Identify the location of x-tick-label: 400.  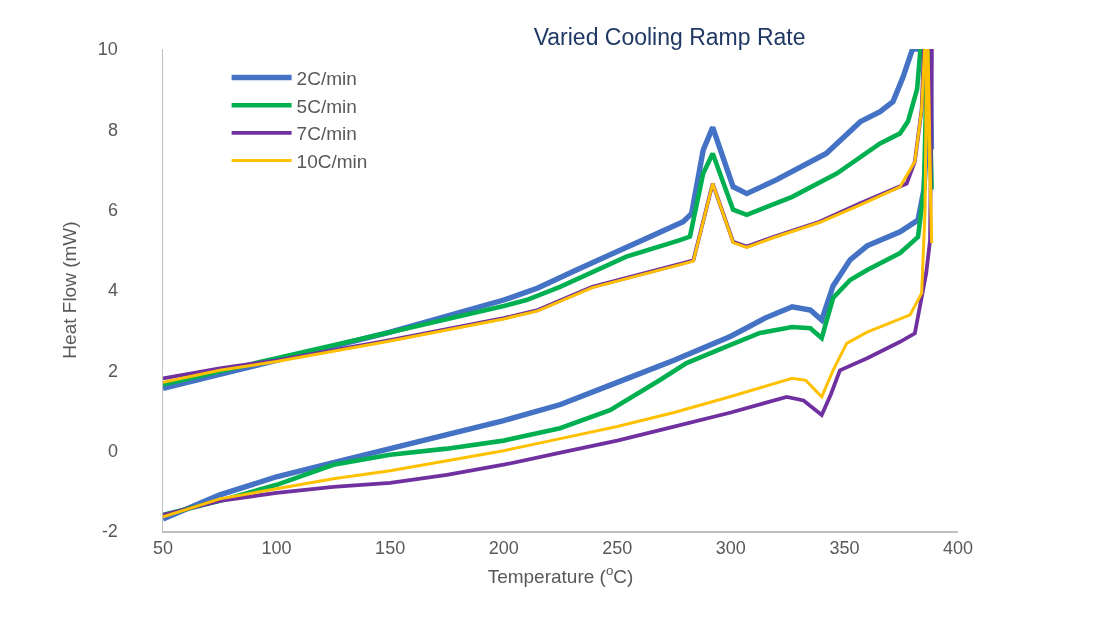
(958, 548).